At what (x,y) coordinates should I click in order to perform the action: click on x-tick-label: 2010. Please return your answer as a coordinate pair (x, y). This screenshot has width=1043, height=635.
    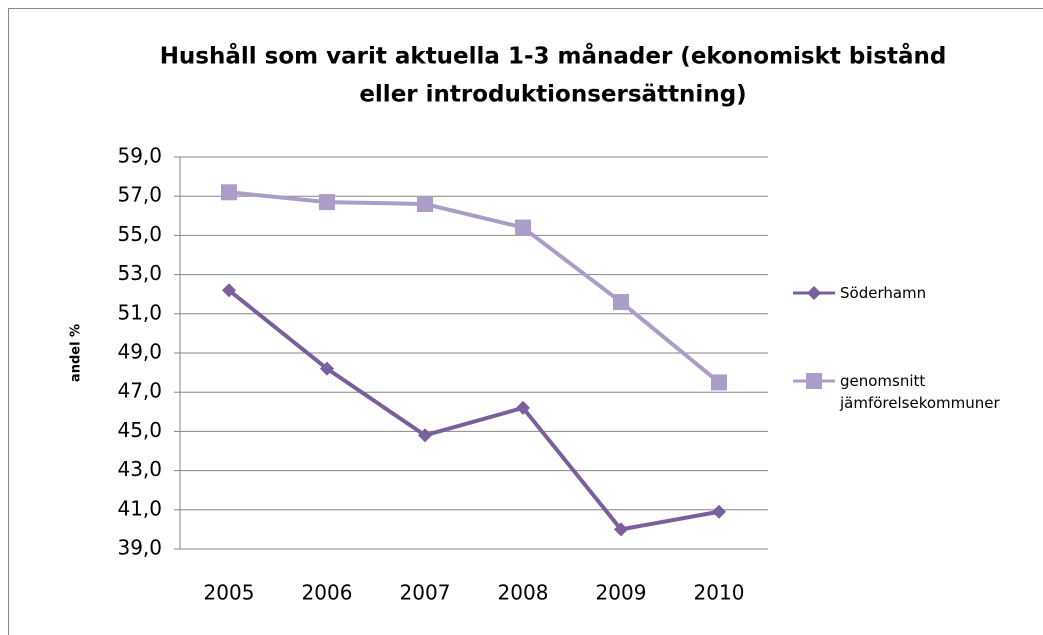
    Looking at the image, I should click on (719, 593).